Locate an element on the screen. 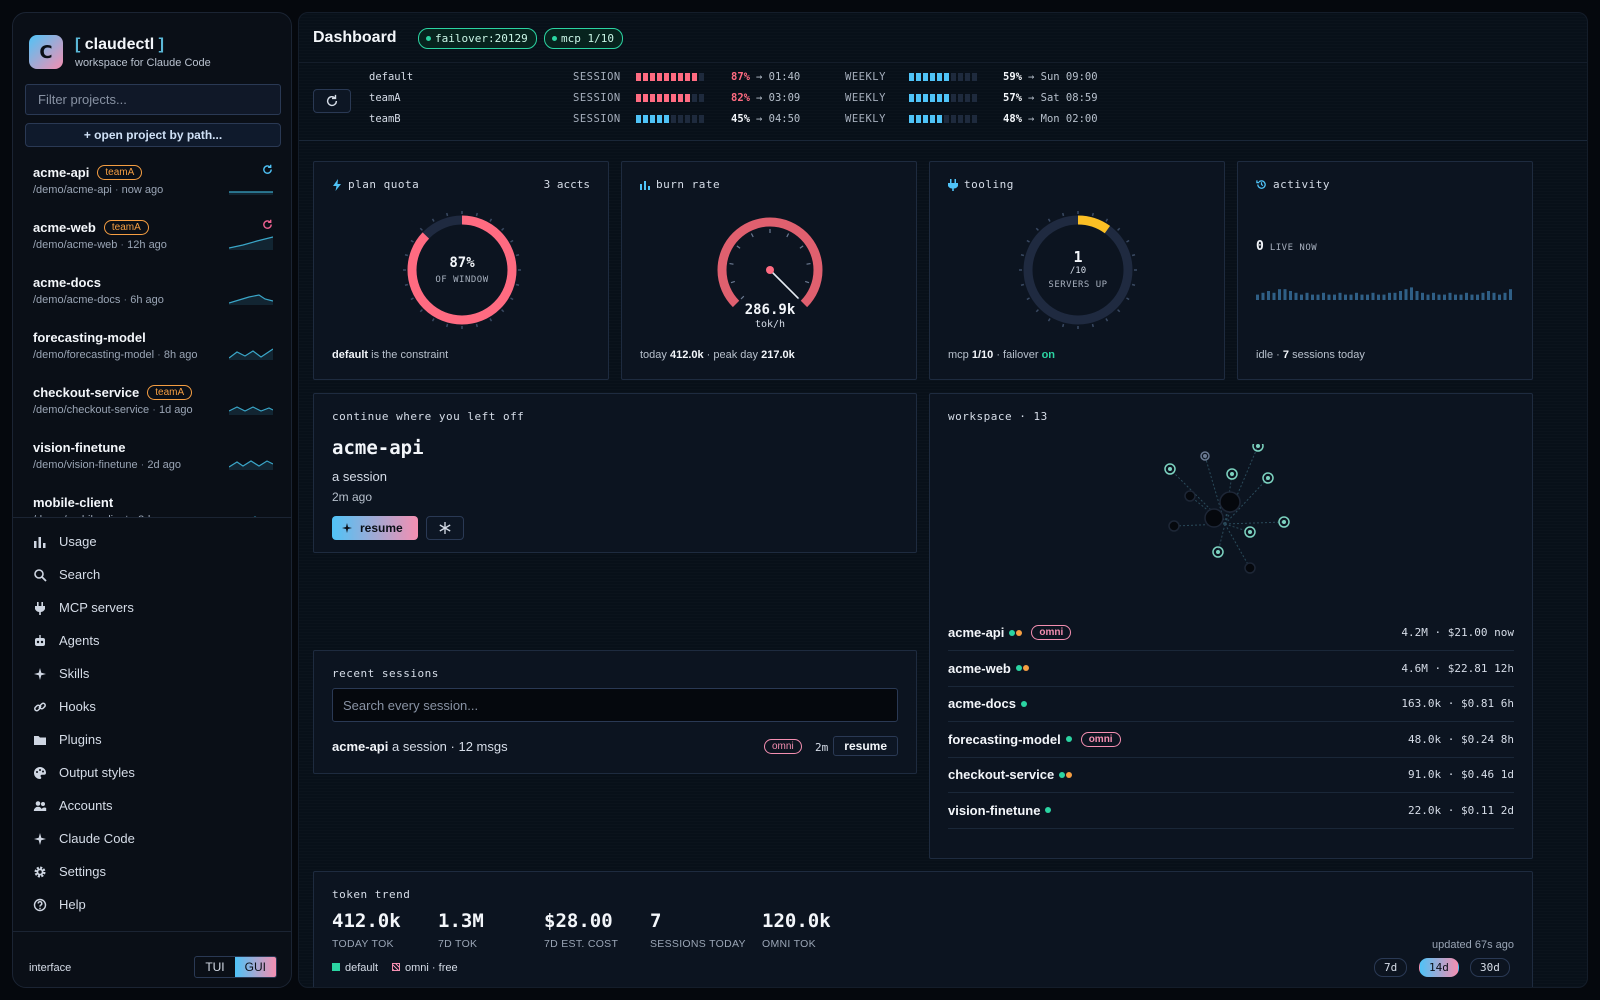 The image size is (1600, 1000). mcp-pill: mcp 1/10 is located at coordinates (583, 38).